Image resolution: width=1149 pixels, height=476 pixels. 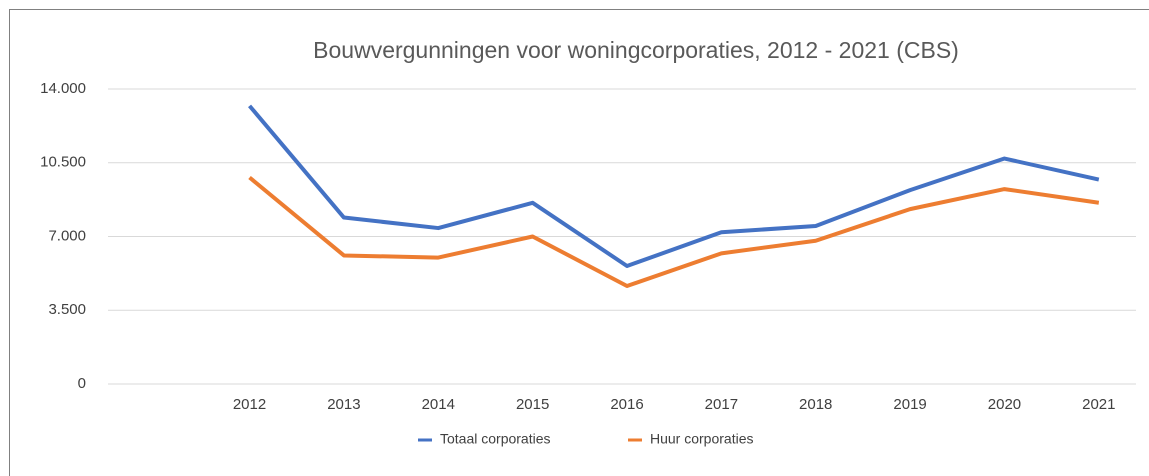 I want to click on legend-label: Huur corporaties, so click(x=702, y=439).